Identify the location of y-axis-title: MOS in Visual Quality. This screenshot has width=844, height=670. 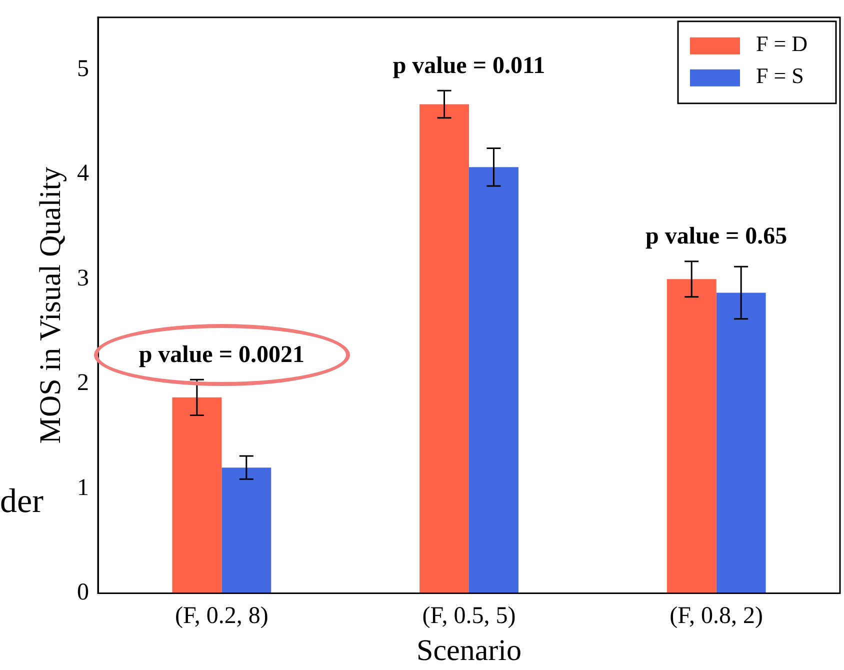
(50, 305).